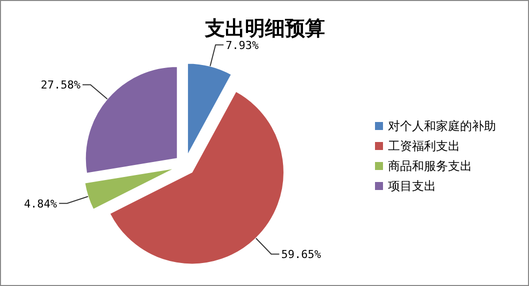 This screenshot has height=286, width=529. Describe the element at coordinates (301, 255) in the screenshot. I see `data-label: 59.65%` at that location.